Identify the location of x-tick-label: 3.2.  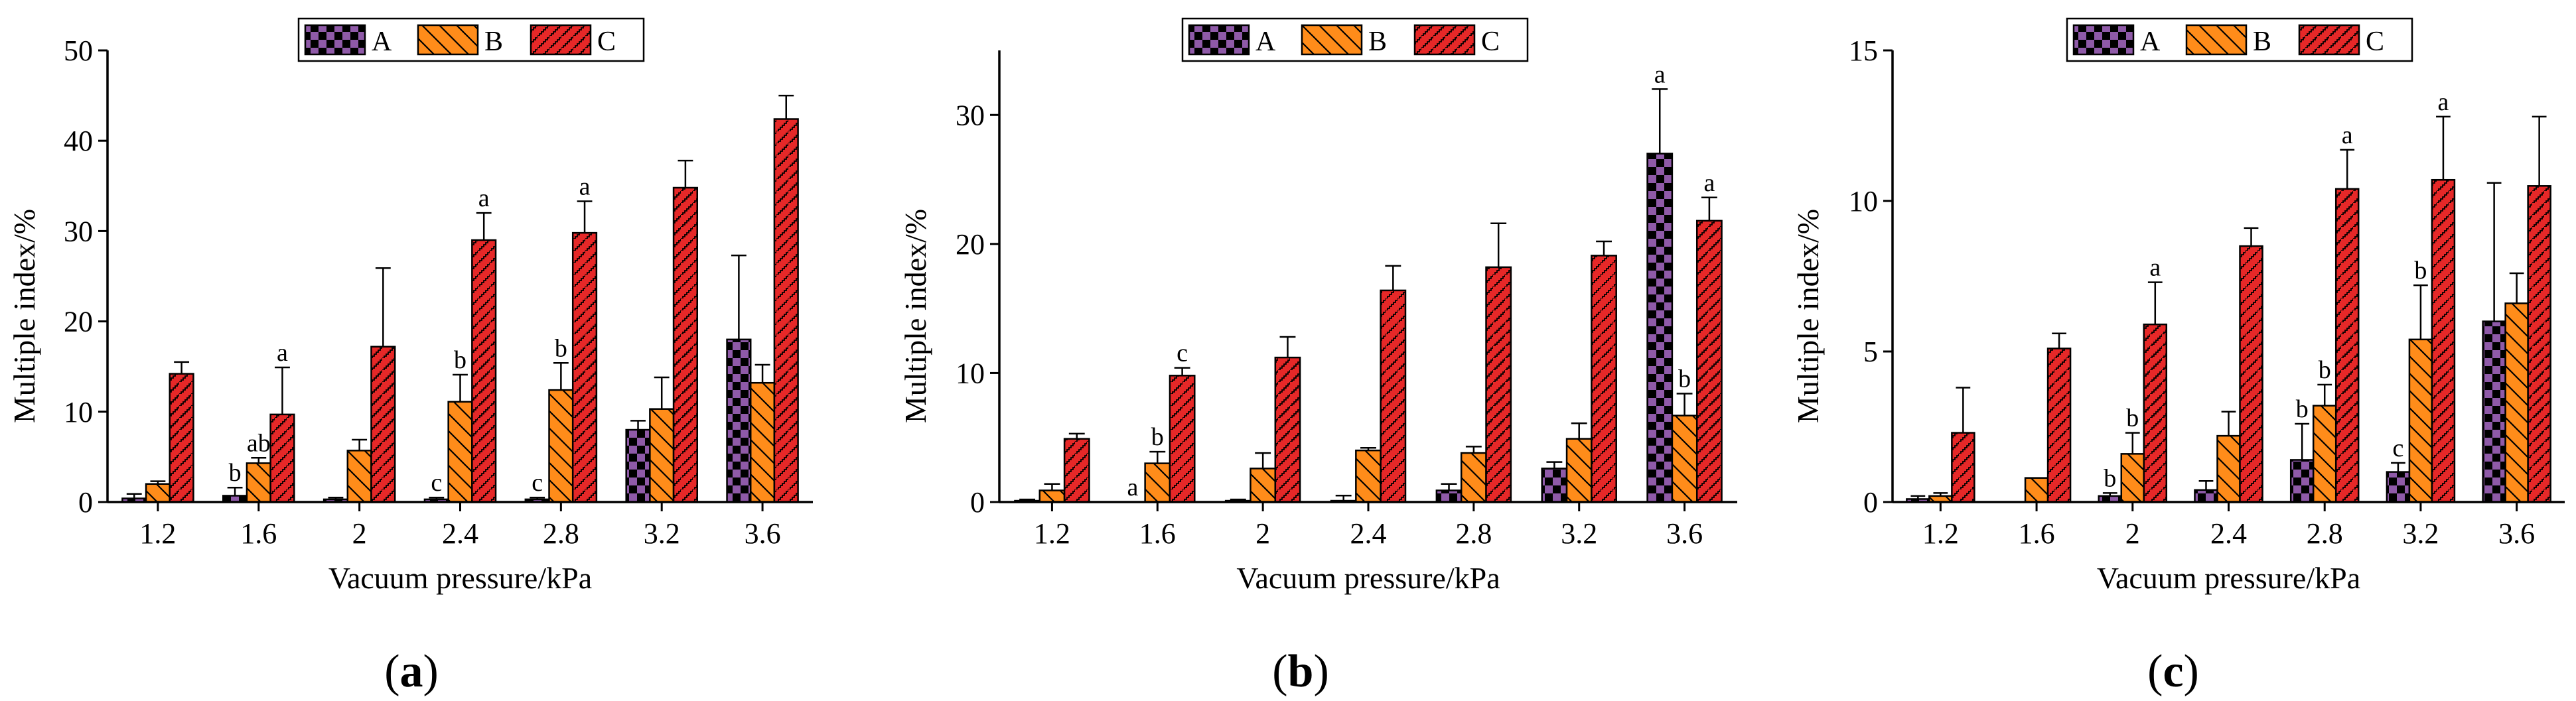
(2420, 533).